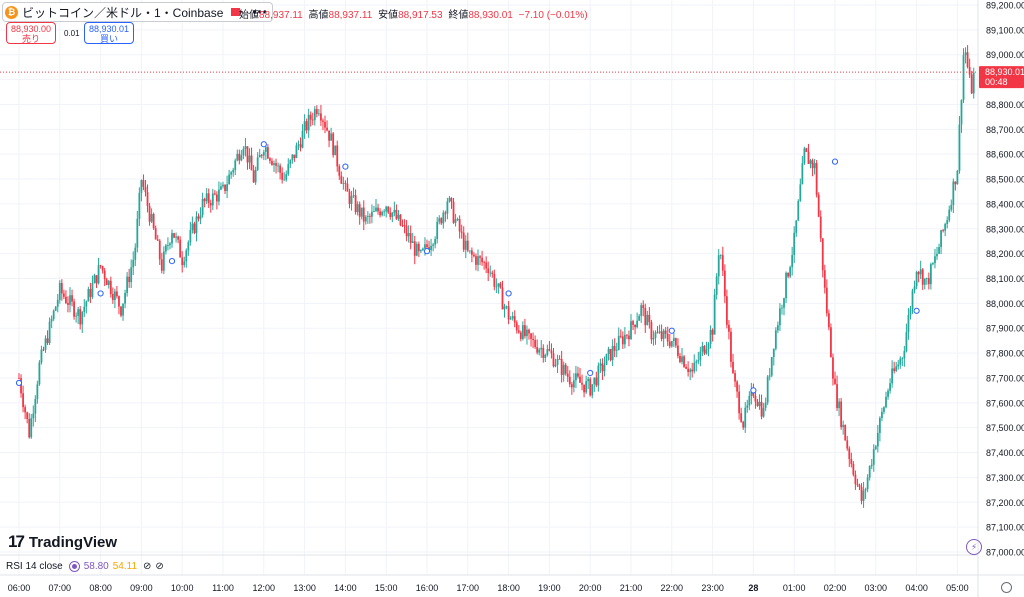 Image resolution: width=1024 pixels, height=597 pixels. I want to click on settings-icon, so click(1006, 587).